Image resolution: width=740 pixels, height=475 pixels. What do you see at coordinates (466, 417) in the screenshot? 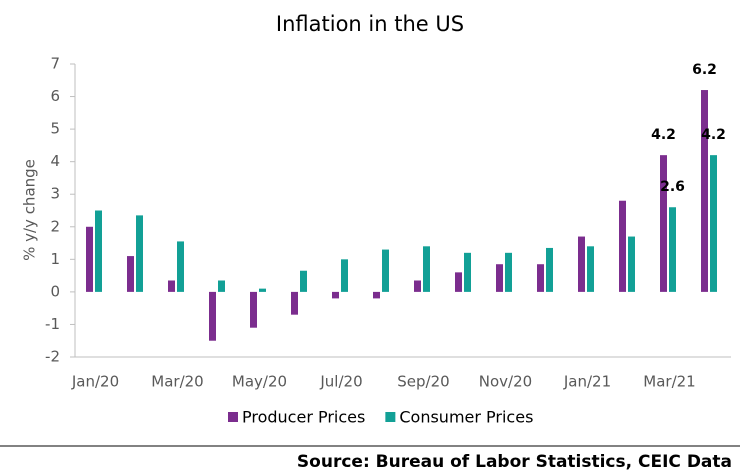
I see `legend-label: Consumer Prices` at bounding box center [466, 417].